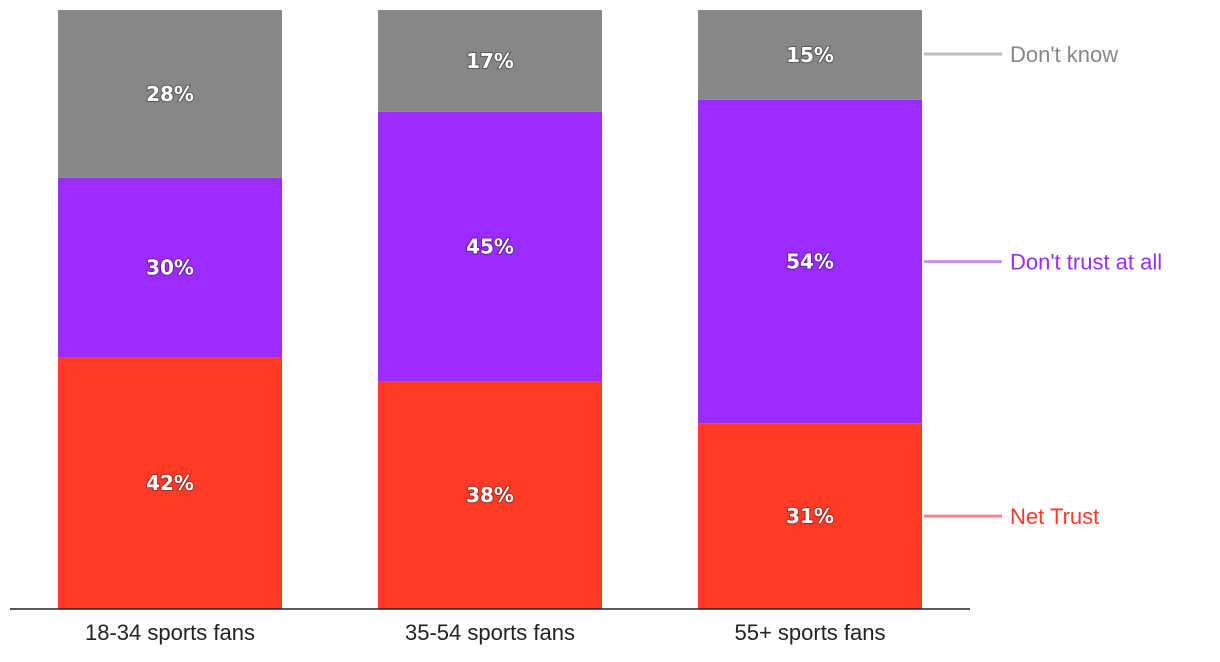 The height and width of the screenshot is (662, 1220). What do you see at coordinates (1086, 262) in the screenshot?
I see `legend-label-don-t-trust-at-all: Don't trust at all` at bounding box center [1086, 262].